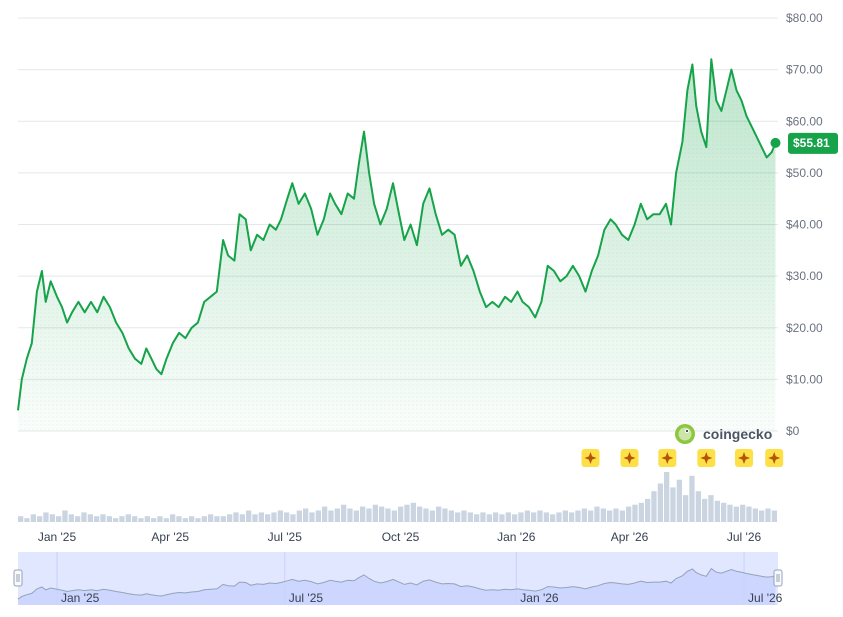  I want to click on navigator-right-handle, so click(778, 578).